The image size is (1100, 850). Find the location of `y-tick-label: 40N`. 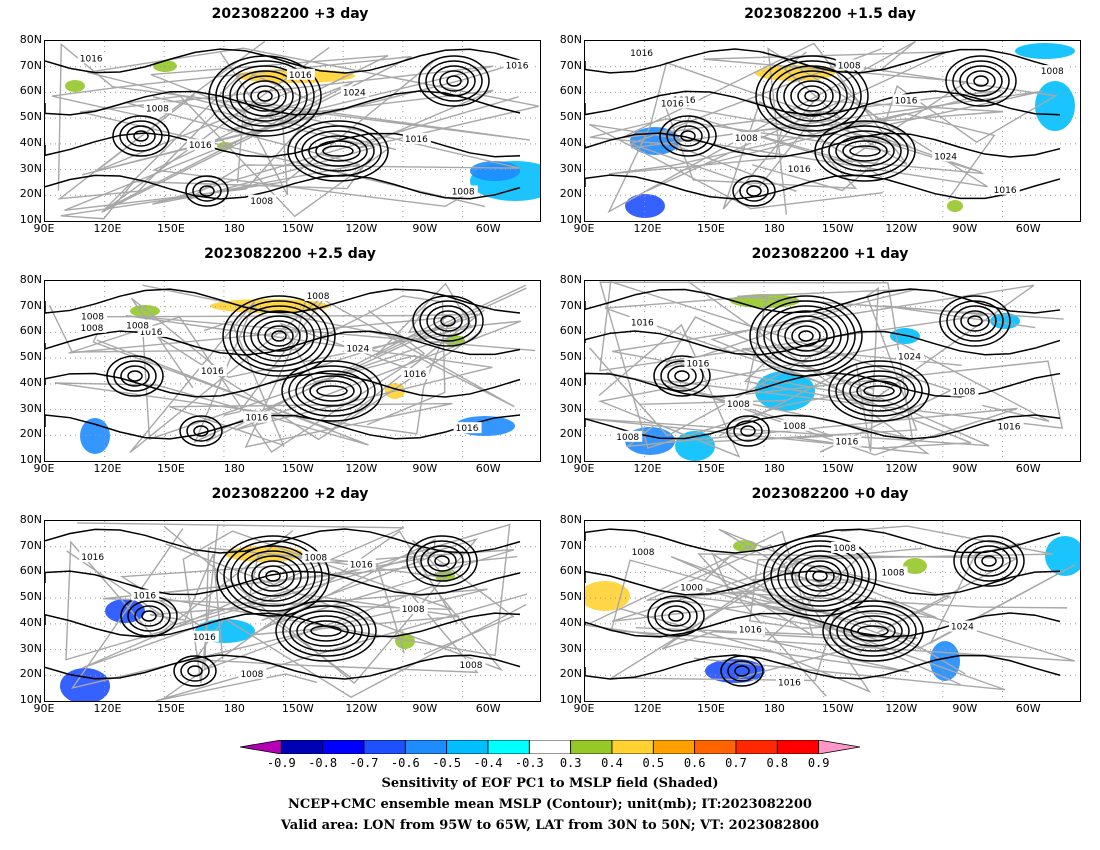

y-tick-label: 40N is located at coordinates (570, 622).